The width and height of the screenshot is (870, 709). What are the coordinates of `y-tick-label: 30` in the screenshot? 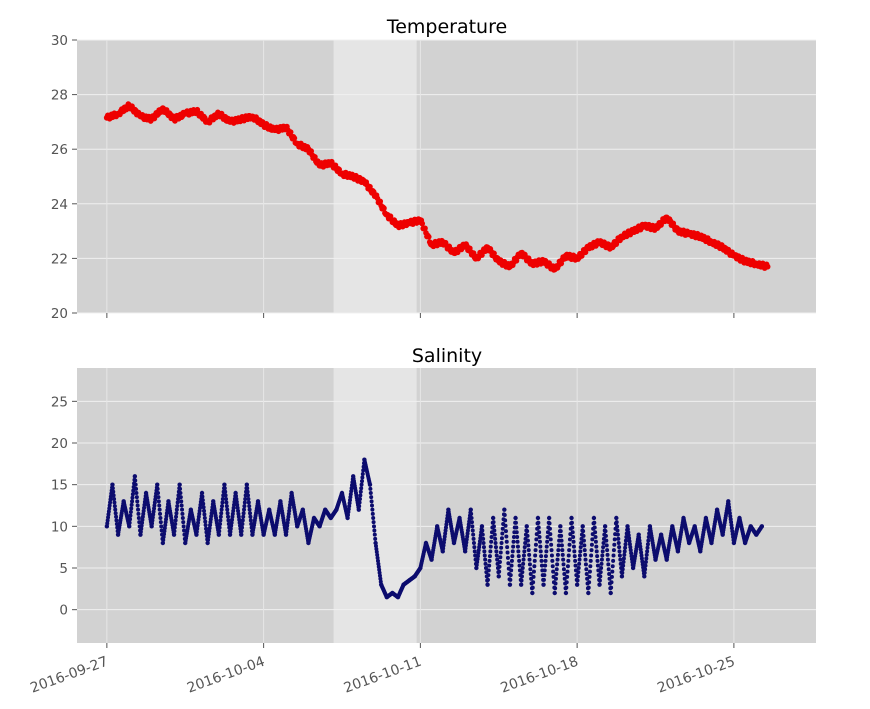 It's located at (59, 41).